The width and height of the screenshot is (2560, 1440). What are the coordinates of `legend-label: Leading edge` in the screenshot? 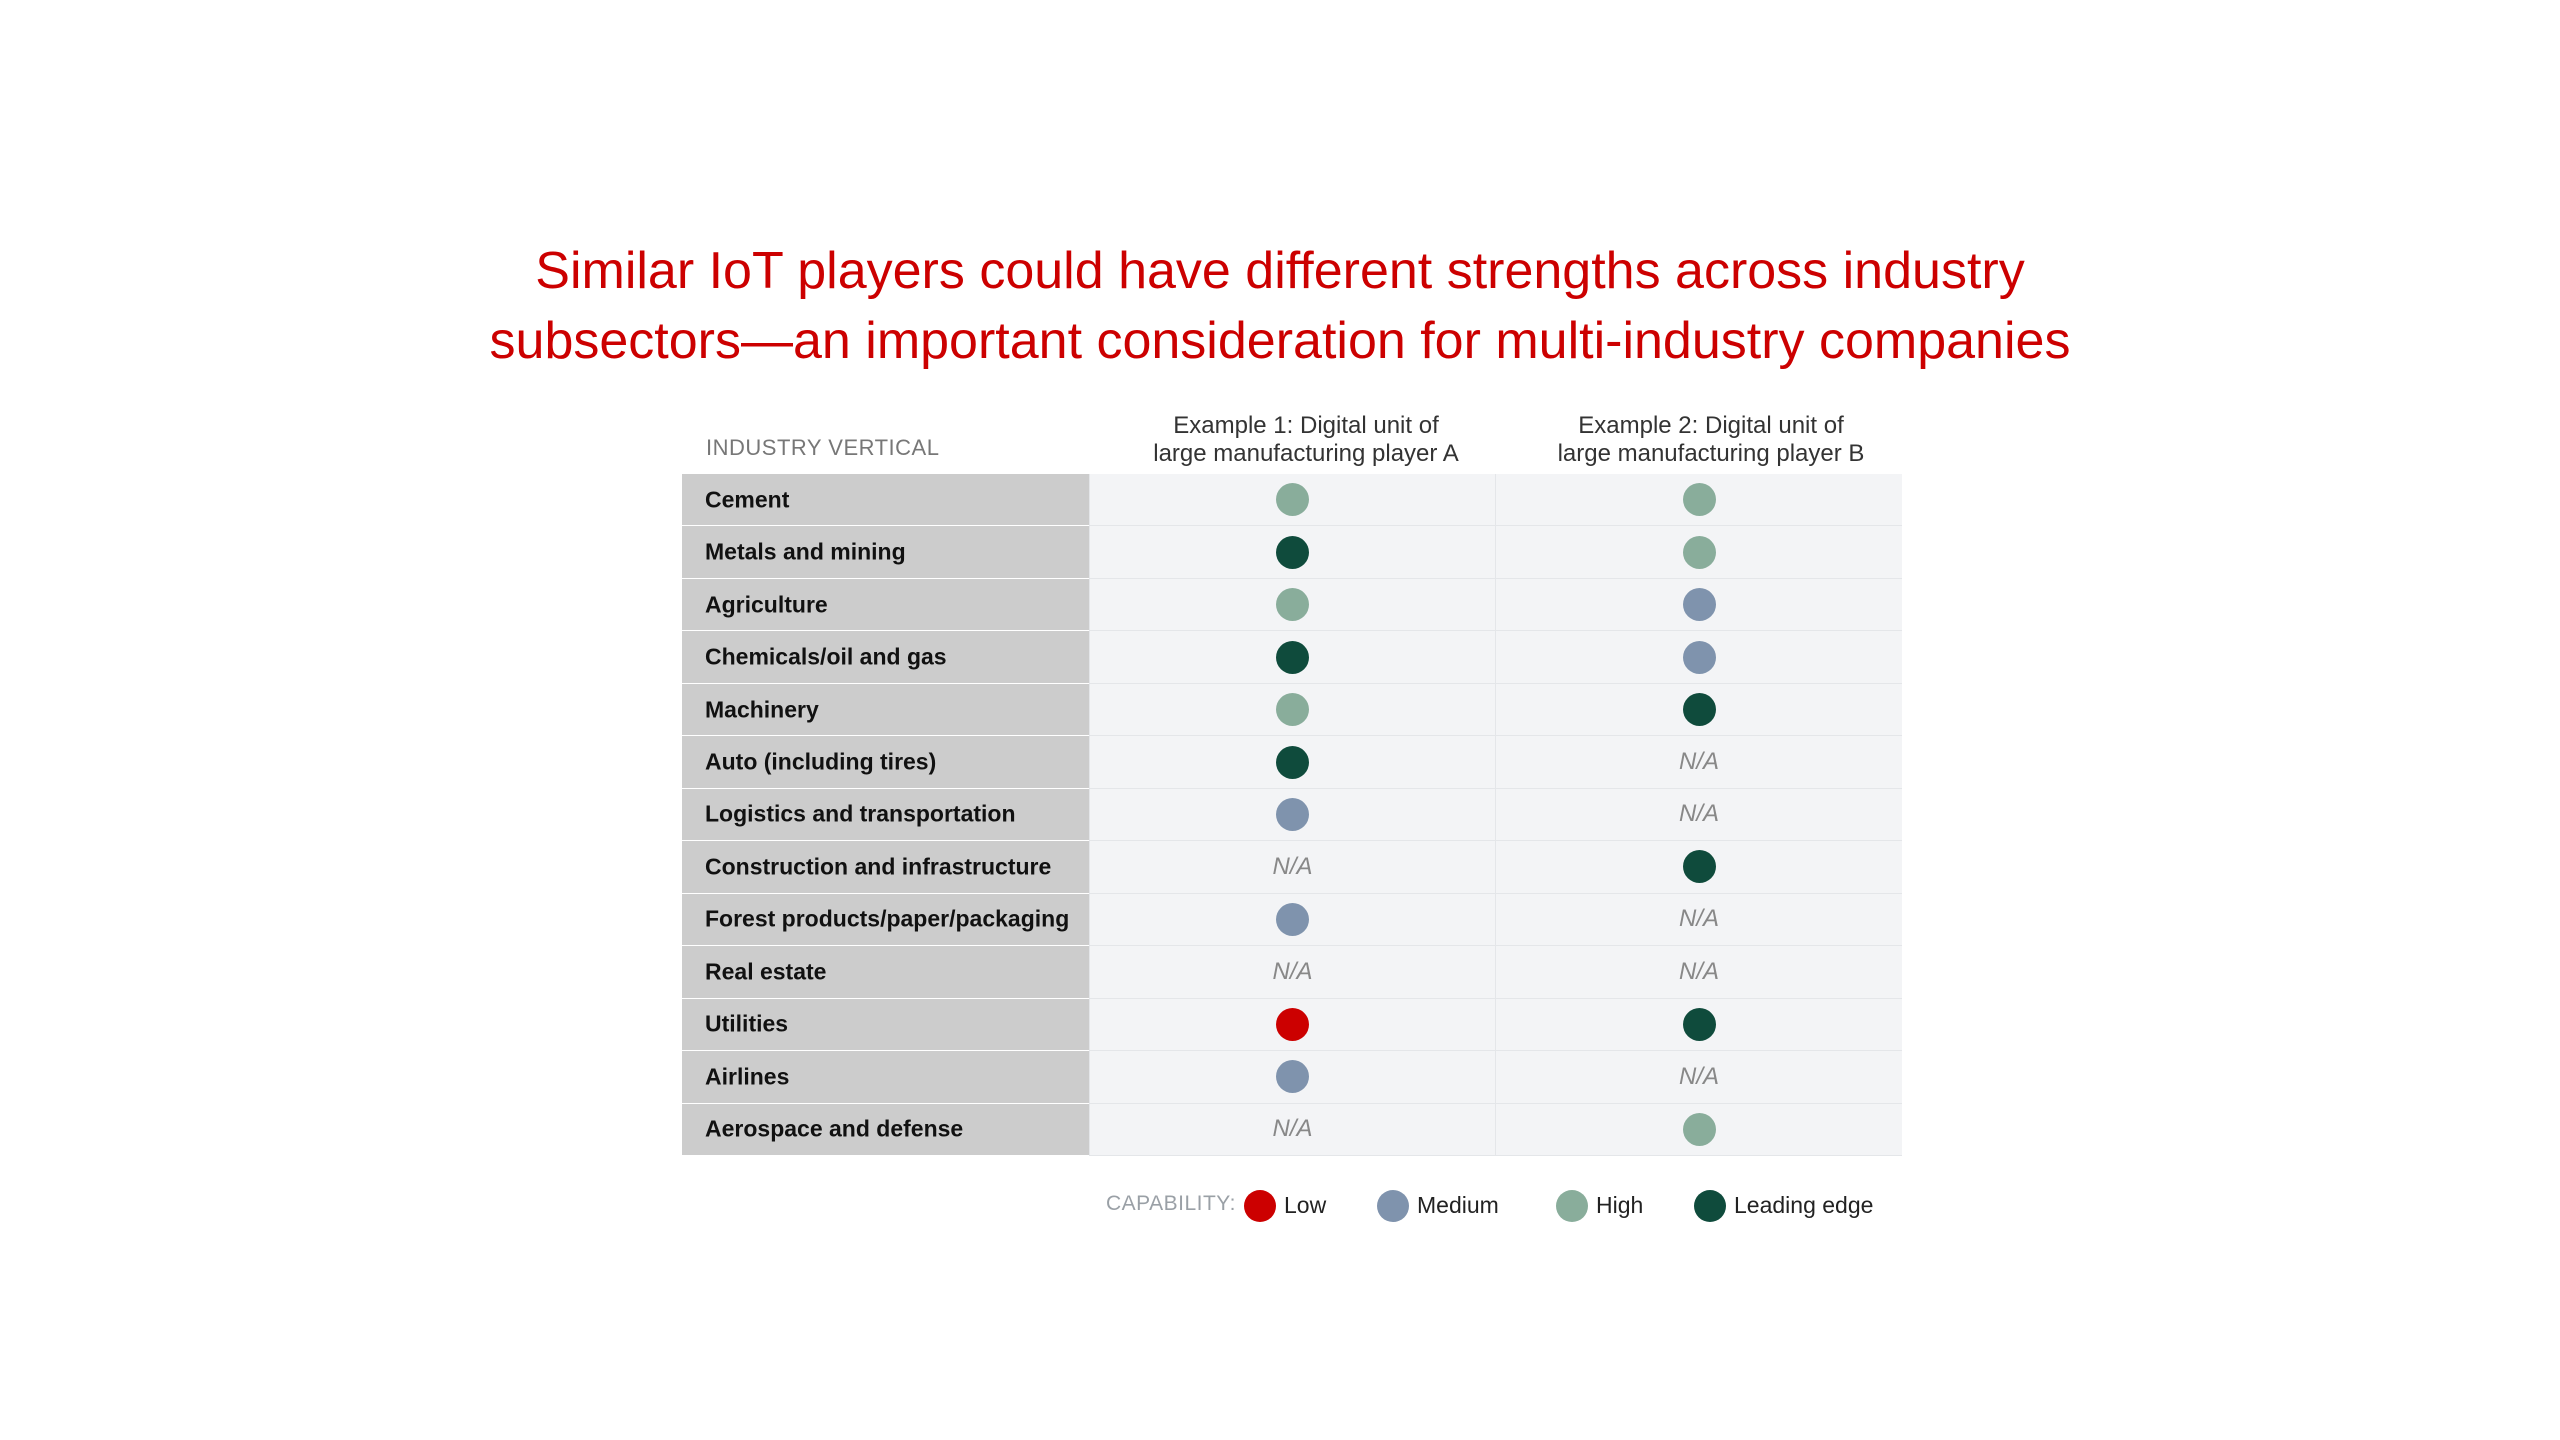 It's located at (1804, 1205).